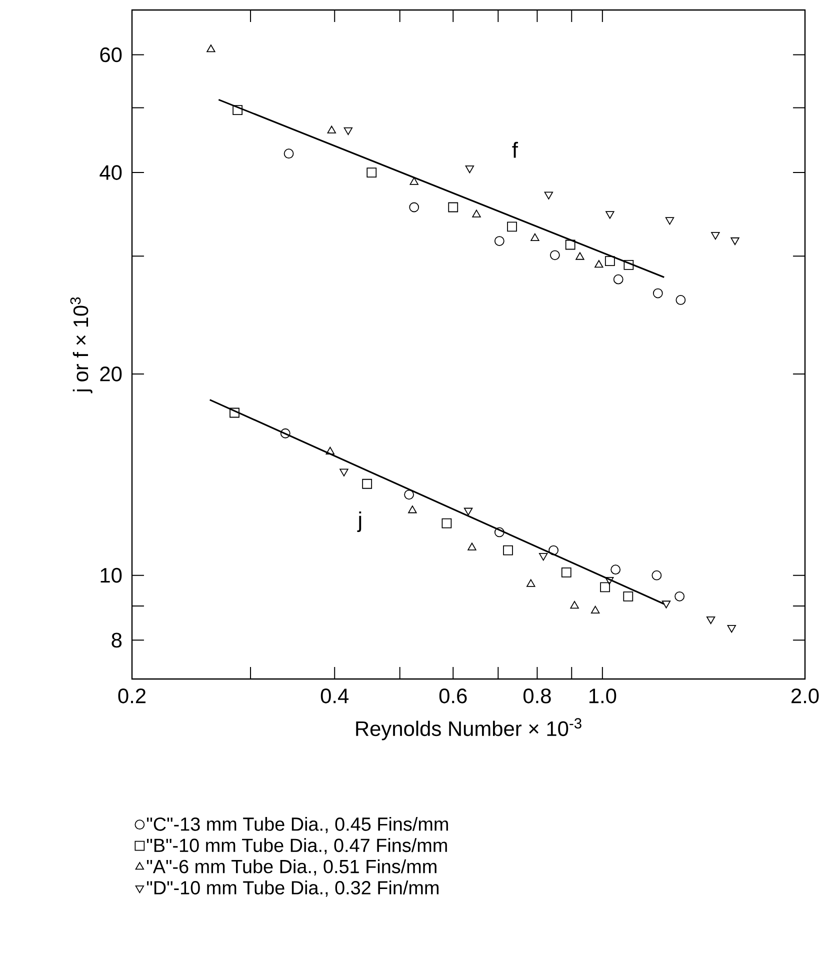  I want to click on legend-label: "C"-13 mm Tube Dia., 0.45 Fins/mm, so click(297, 825).